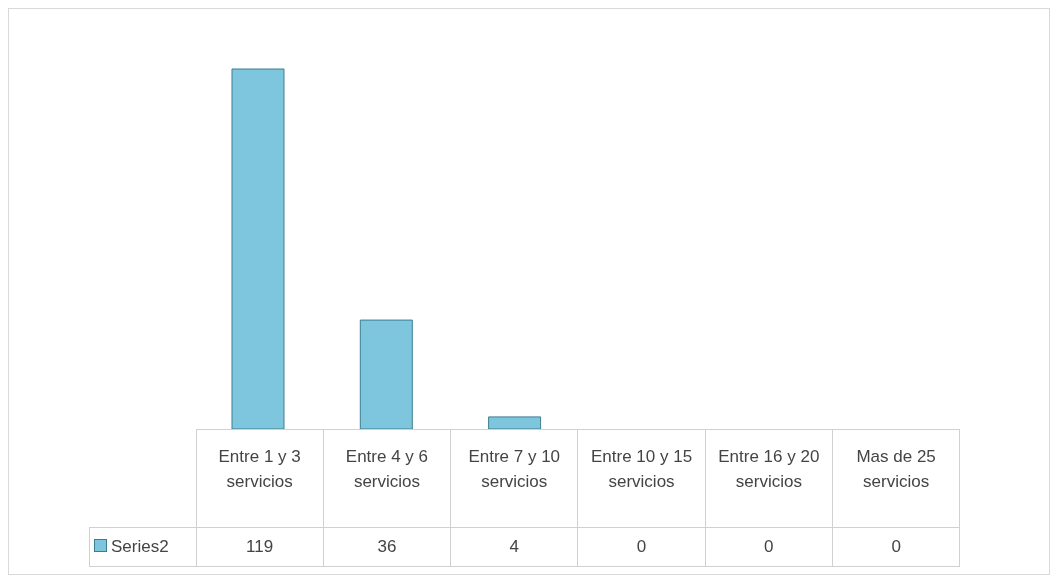 The height and width of the screenshot is (579, 1053). What do you see at coordinates (514, 469) in the screenshot?
I see `x-tick-label: Entre 7 y 10 servicios` at bounding box center [514, 469].